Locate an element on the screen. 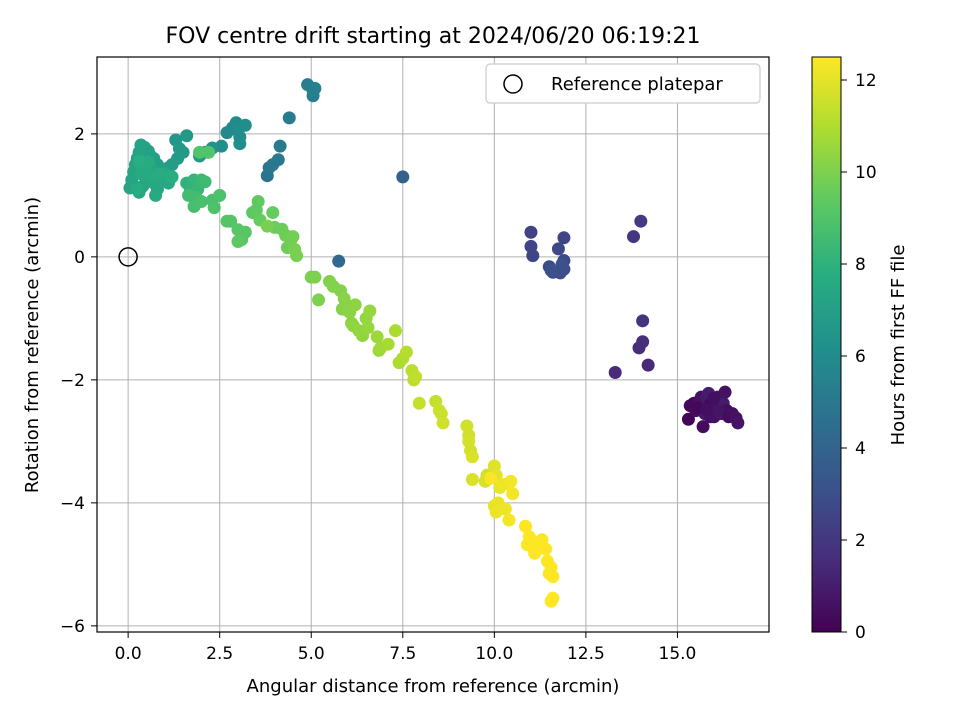 The height and width of the screenshot is (724, 960). y-tick-label: 2 is located at coordinates (79, 135).